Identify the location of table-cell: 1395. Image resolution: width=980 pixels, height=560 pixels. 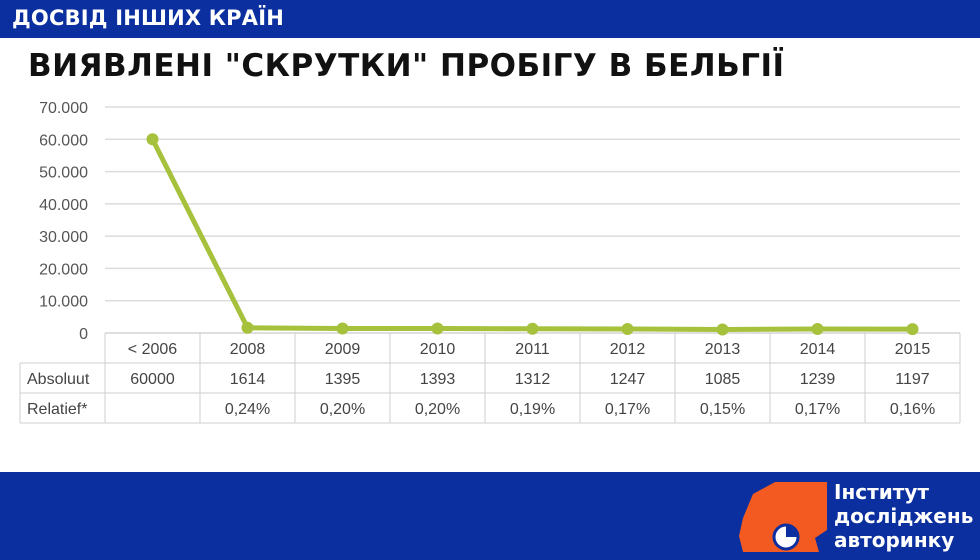
(343, 379).